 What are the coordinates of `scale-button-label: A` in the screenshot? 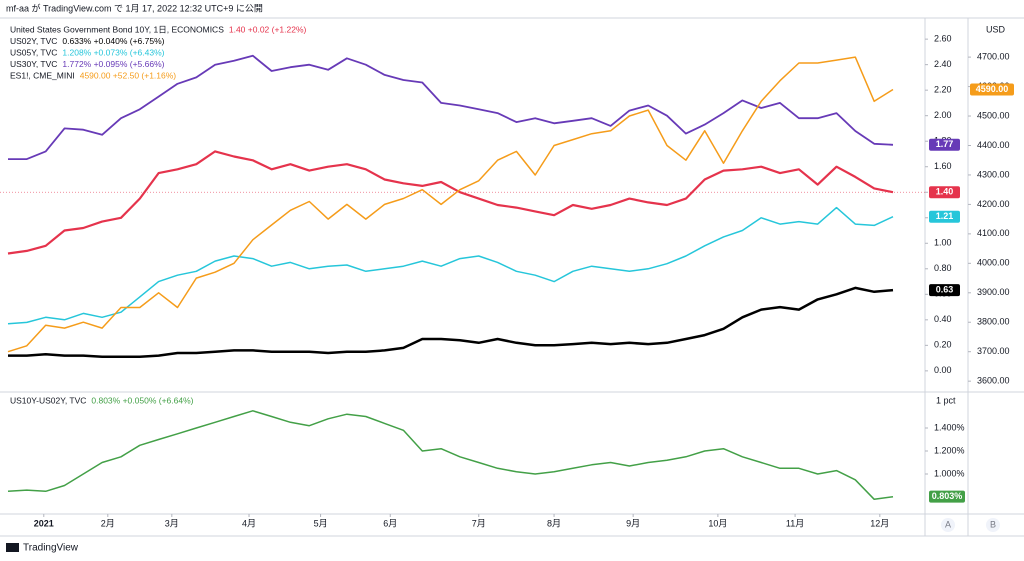 It's located at (948, 524).